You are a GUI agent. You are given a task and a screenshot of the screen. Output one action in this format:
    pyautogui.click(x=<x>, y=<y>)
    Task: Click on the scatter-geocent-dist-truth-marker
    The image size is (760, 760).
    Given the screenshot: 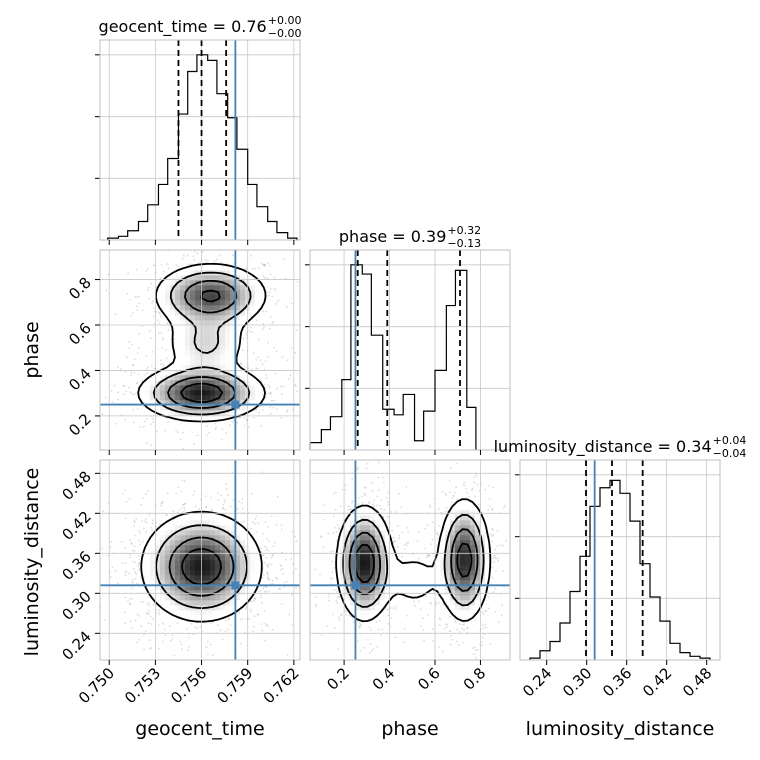 What is the action you would take?
    pyautogui.click(x=235, y=585)
    